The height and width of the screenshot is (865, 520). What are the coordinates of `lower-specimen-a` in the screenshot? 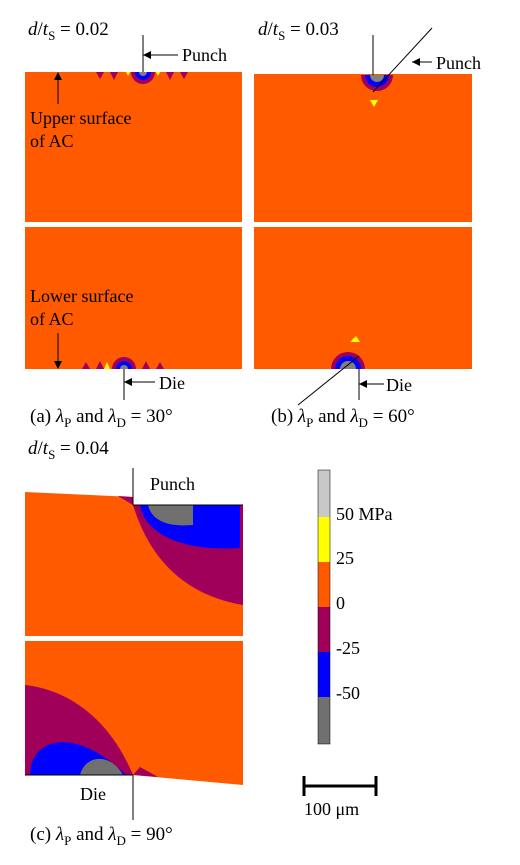 It's located at (133, 298).